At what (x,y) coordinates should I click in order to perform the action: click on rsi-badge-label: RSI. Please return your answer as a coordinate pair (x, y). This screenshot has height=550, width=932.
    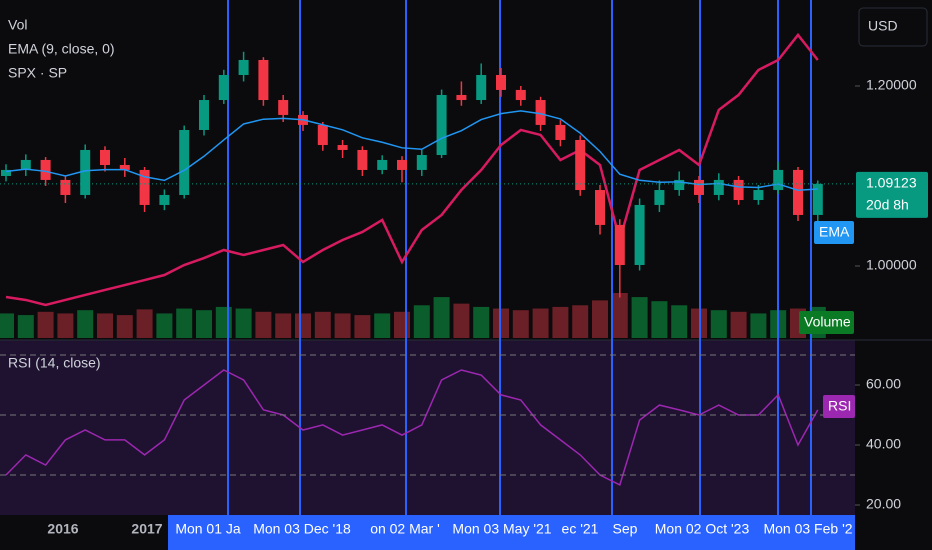
    Looking at the image, I should click on (839, 406).